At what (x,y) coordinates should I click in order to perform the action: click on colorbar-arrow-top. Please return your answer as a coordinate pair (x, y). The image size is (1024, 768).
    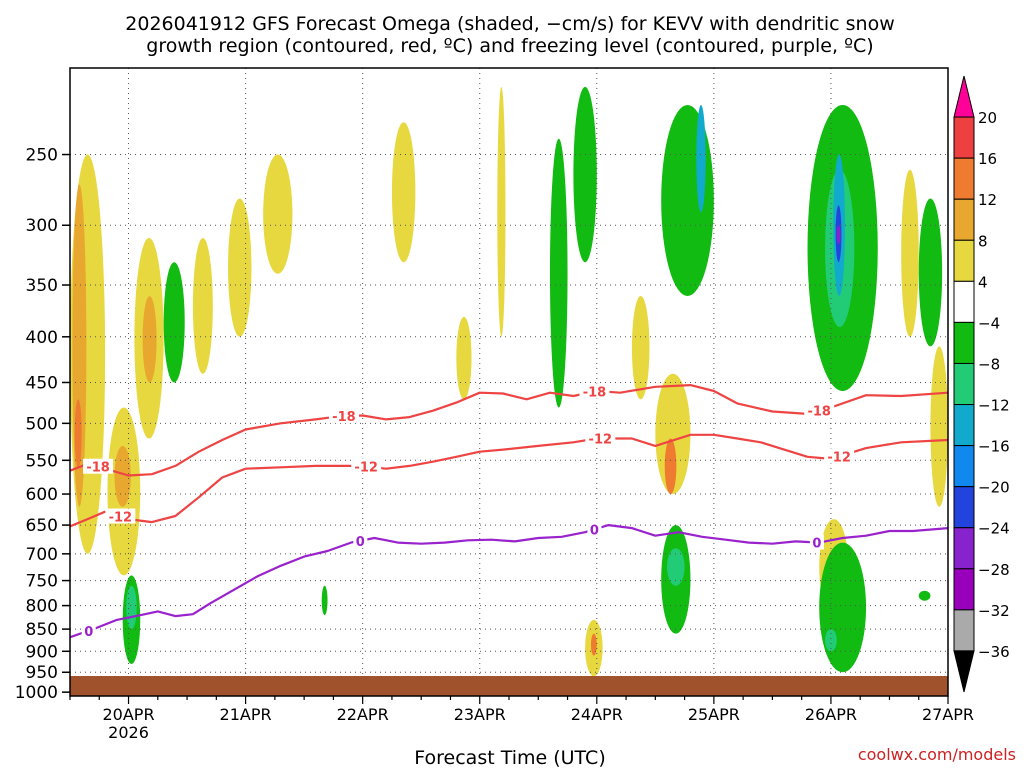
    Looking at the image, I should click on (964, 96).